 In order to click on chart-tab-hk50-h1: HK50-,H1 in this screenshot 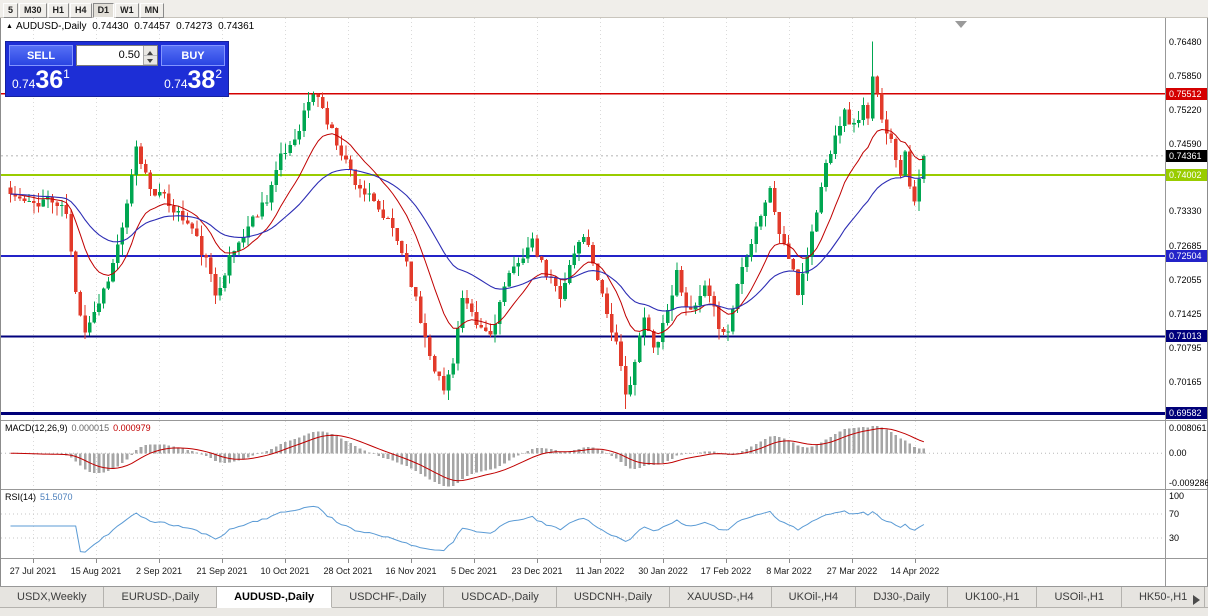, I will do `click(1163, 597)`.